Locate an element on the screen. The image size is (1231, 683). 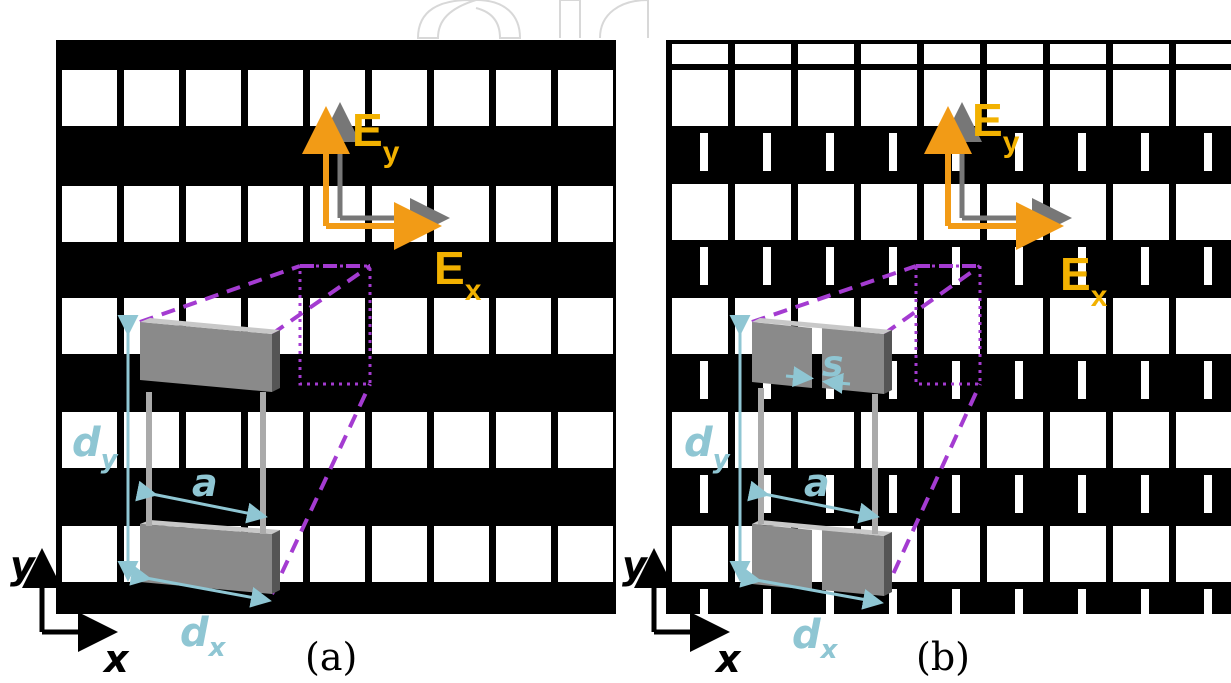
panel-a-bottom-plate is located at coordinates (206, 559).